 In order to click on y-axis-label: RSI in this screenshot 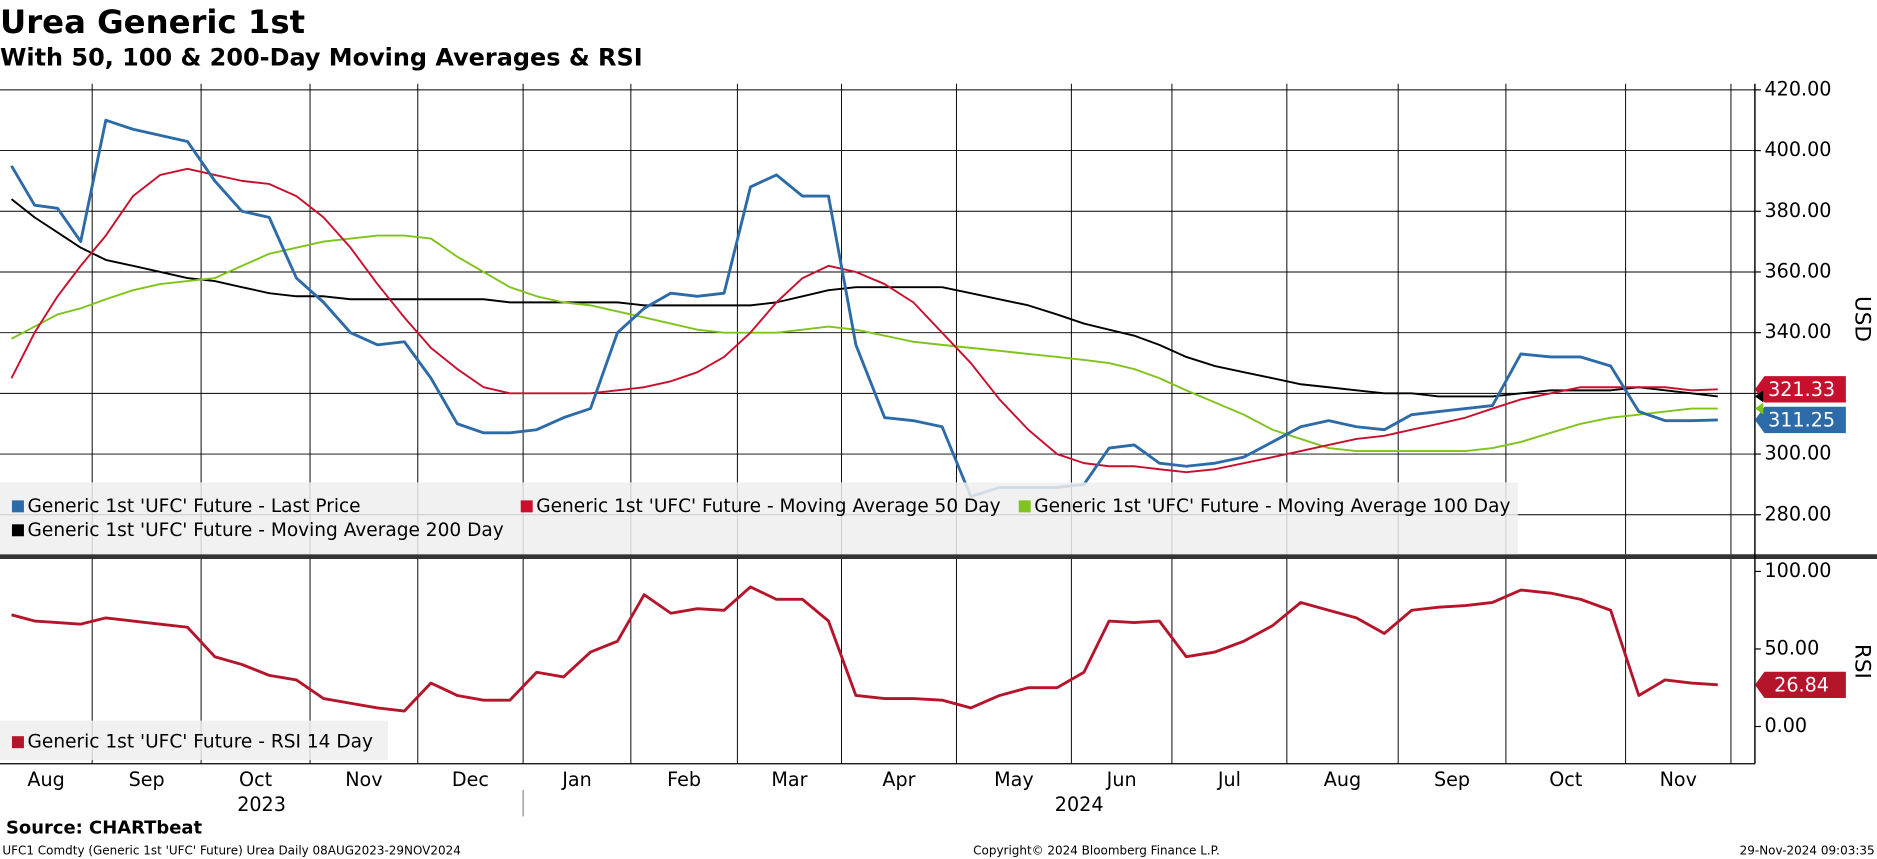, I will do `click(1861, 661)`.